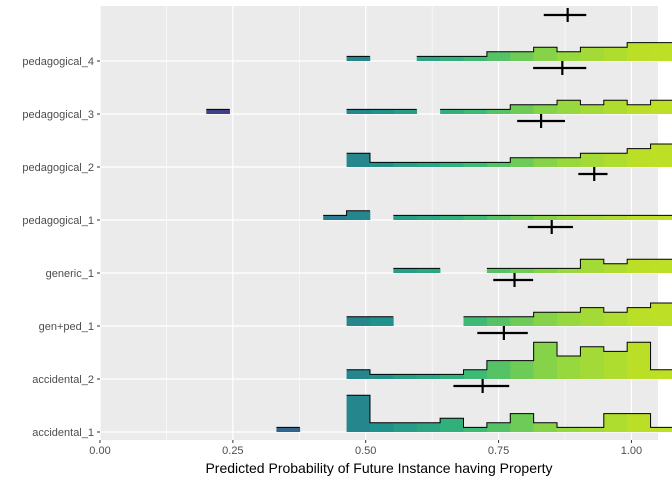 The height and width of the screenshot is (480, 672). Describe the element at coordinates (631, 451) in the screenshot. I see `x-tick-label: 1.00` at that location.